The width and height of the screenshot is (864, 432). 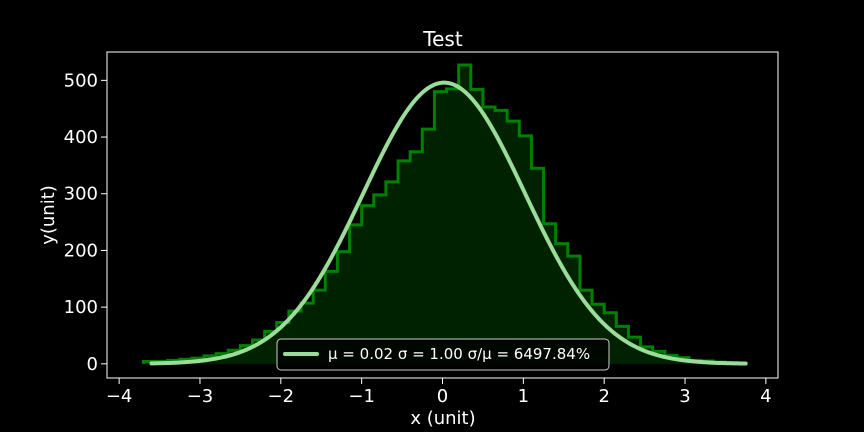 What do you see at coordinates (603, 396) in the screenshot?
I see `x-tick-label: 2` at bounding box center [603, 396].